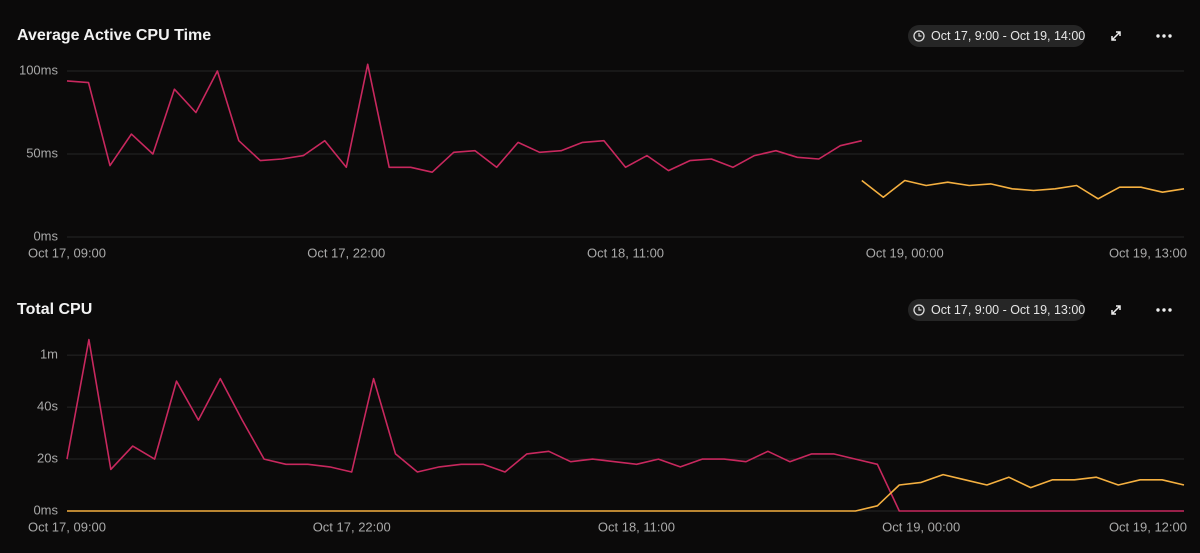 The width and height of the screenshot is (1200, 553). Describe the element at coordinates (49, 354) in the screenshot. I see `y-tick-label: 1m` at that location.